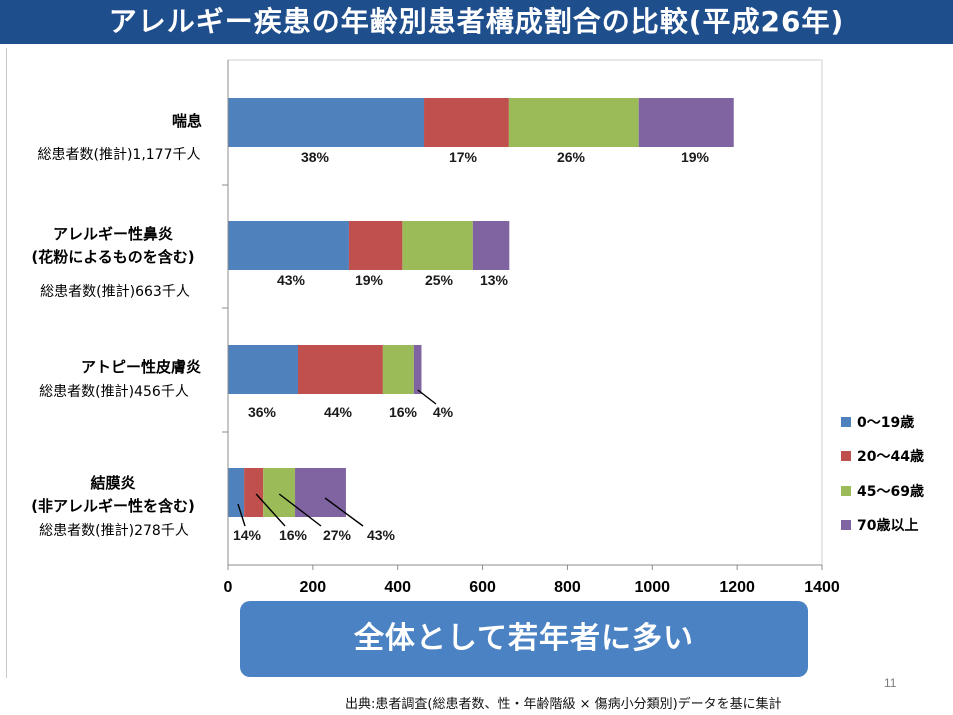 Image resolution: width=953 pixels, height=715 pixels. What do you see at coordinates (737, 587) in the screenshot?
I see `x-tick-label: 1200` at bounding box center [737, 587].